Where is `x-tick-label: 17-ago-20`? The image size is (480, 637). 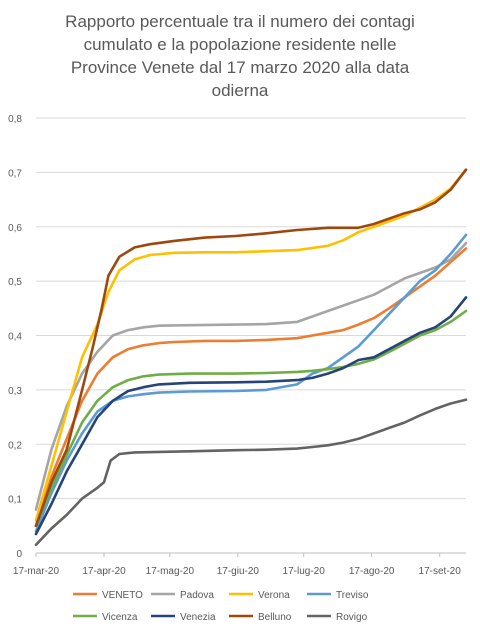
x-tick-label: 17-ago-20 is located at coordinates (372, 571).